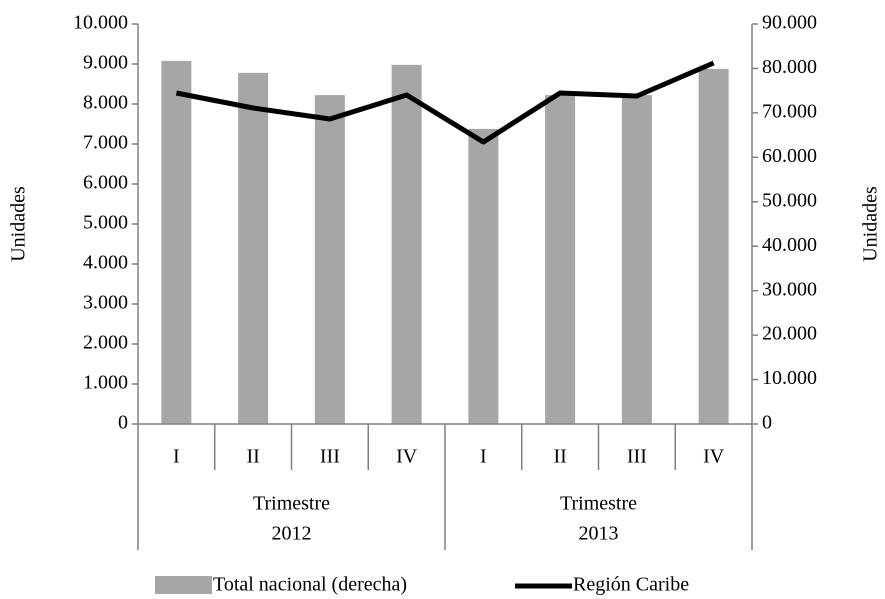 The width and height of the screenshot is (885, 599). What do you see at coordinates (789, 334) in the screenshot?
I see `y2-tick-label: 20.000` at bounding box center [789, 334].